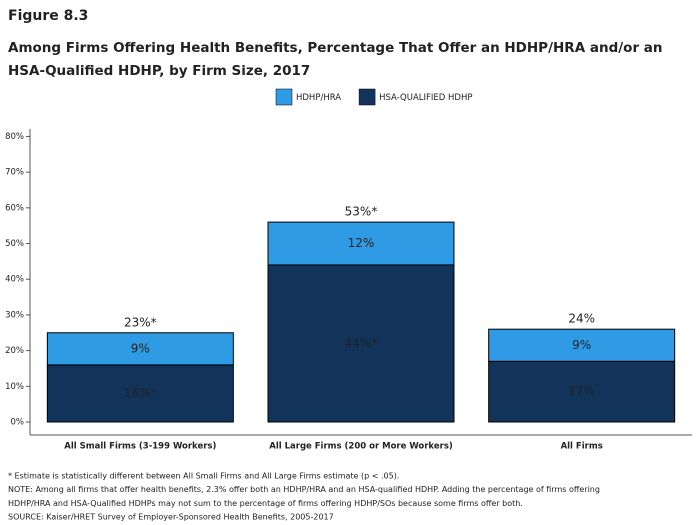 The height and width of the screenshot is (525, 698). What do you see at coordinates (14, 351) in the screenshot?
I see `y-tick-label: 20%` at bounding box center [14, 351].